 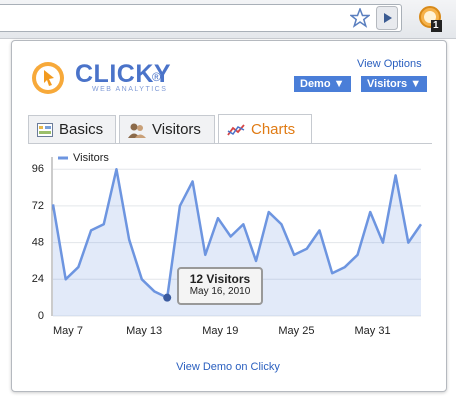 What do you see at coordinates (38, 169) in the screenshot?
I see `y-tick-label: 96` at bounding box center [38, 169].